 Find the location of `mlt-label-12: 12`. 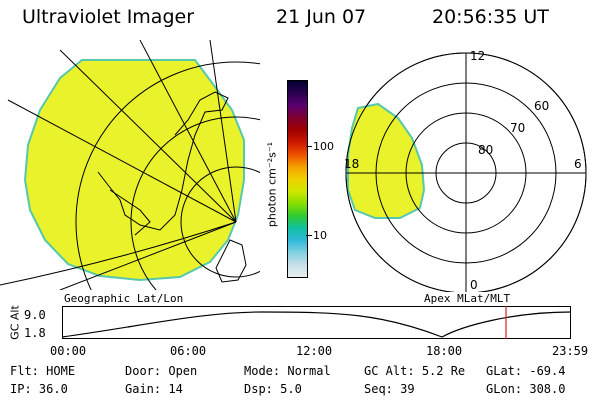

mlt-label-12: 12 is located at coordinates (477, 56).